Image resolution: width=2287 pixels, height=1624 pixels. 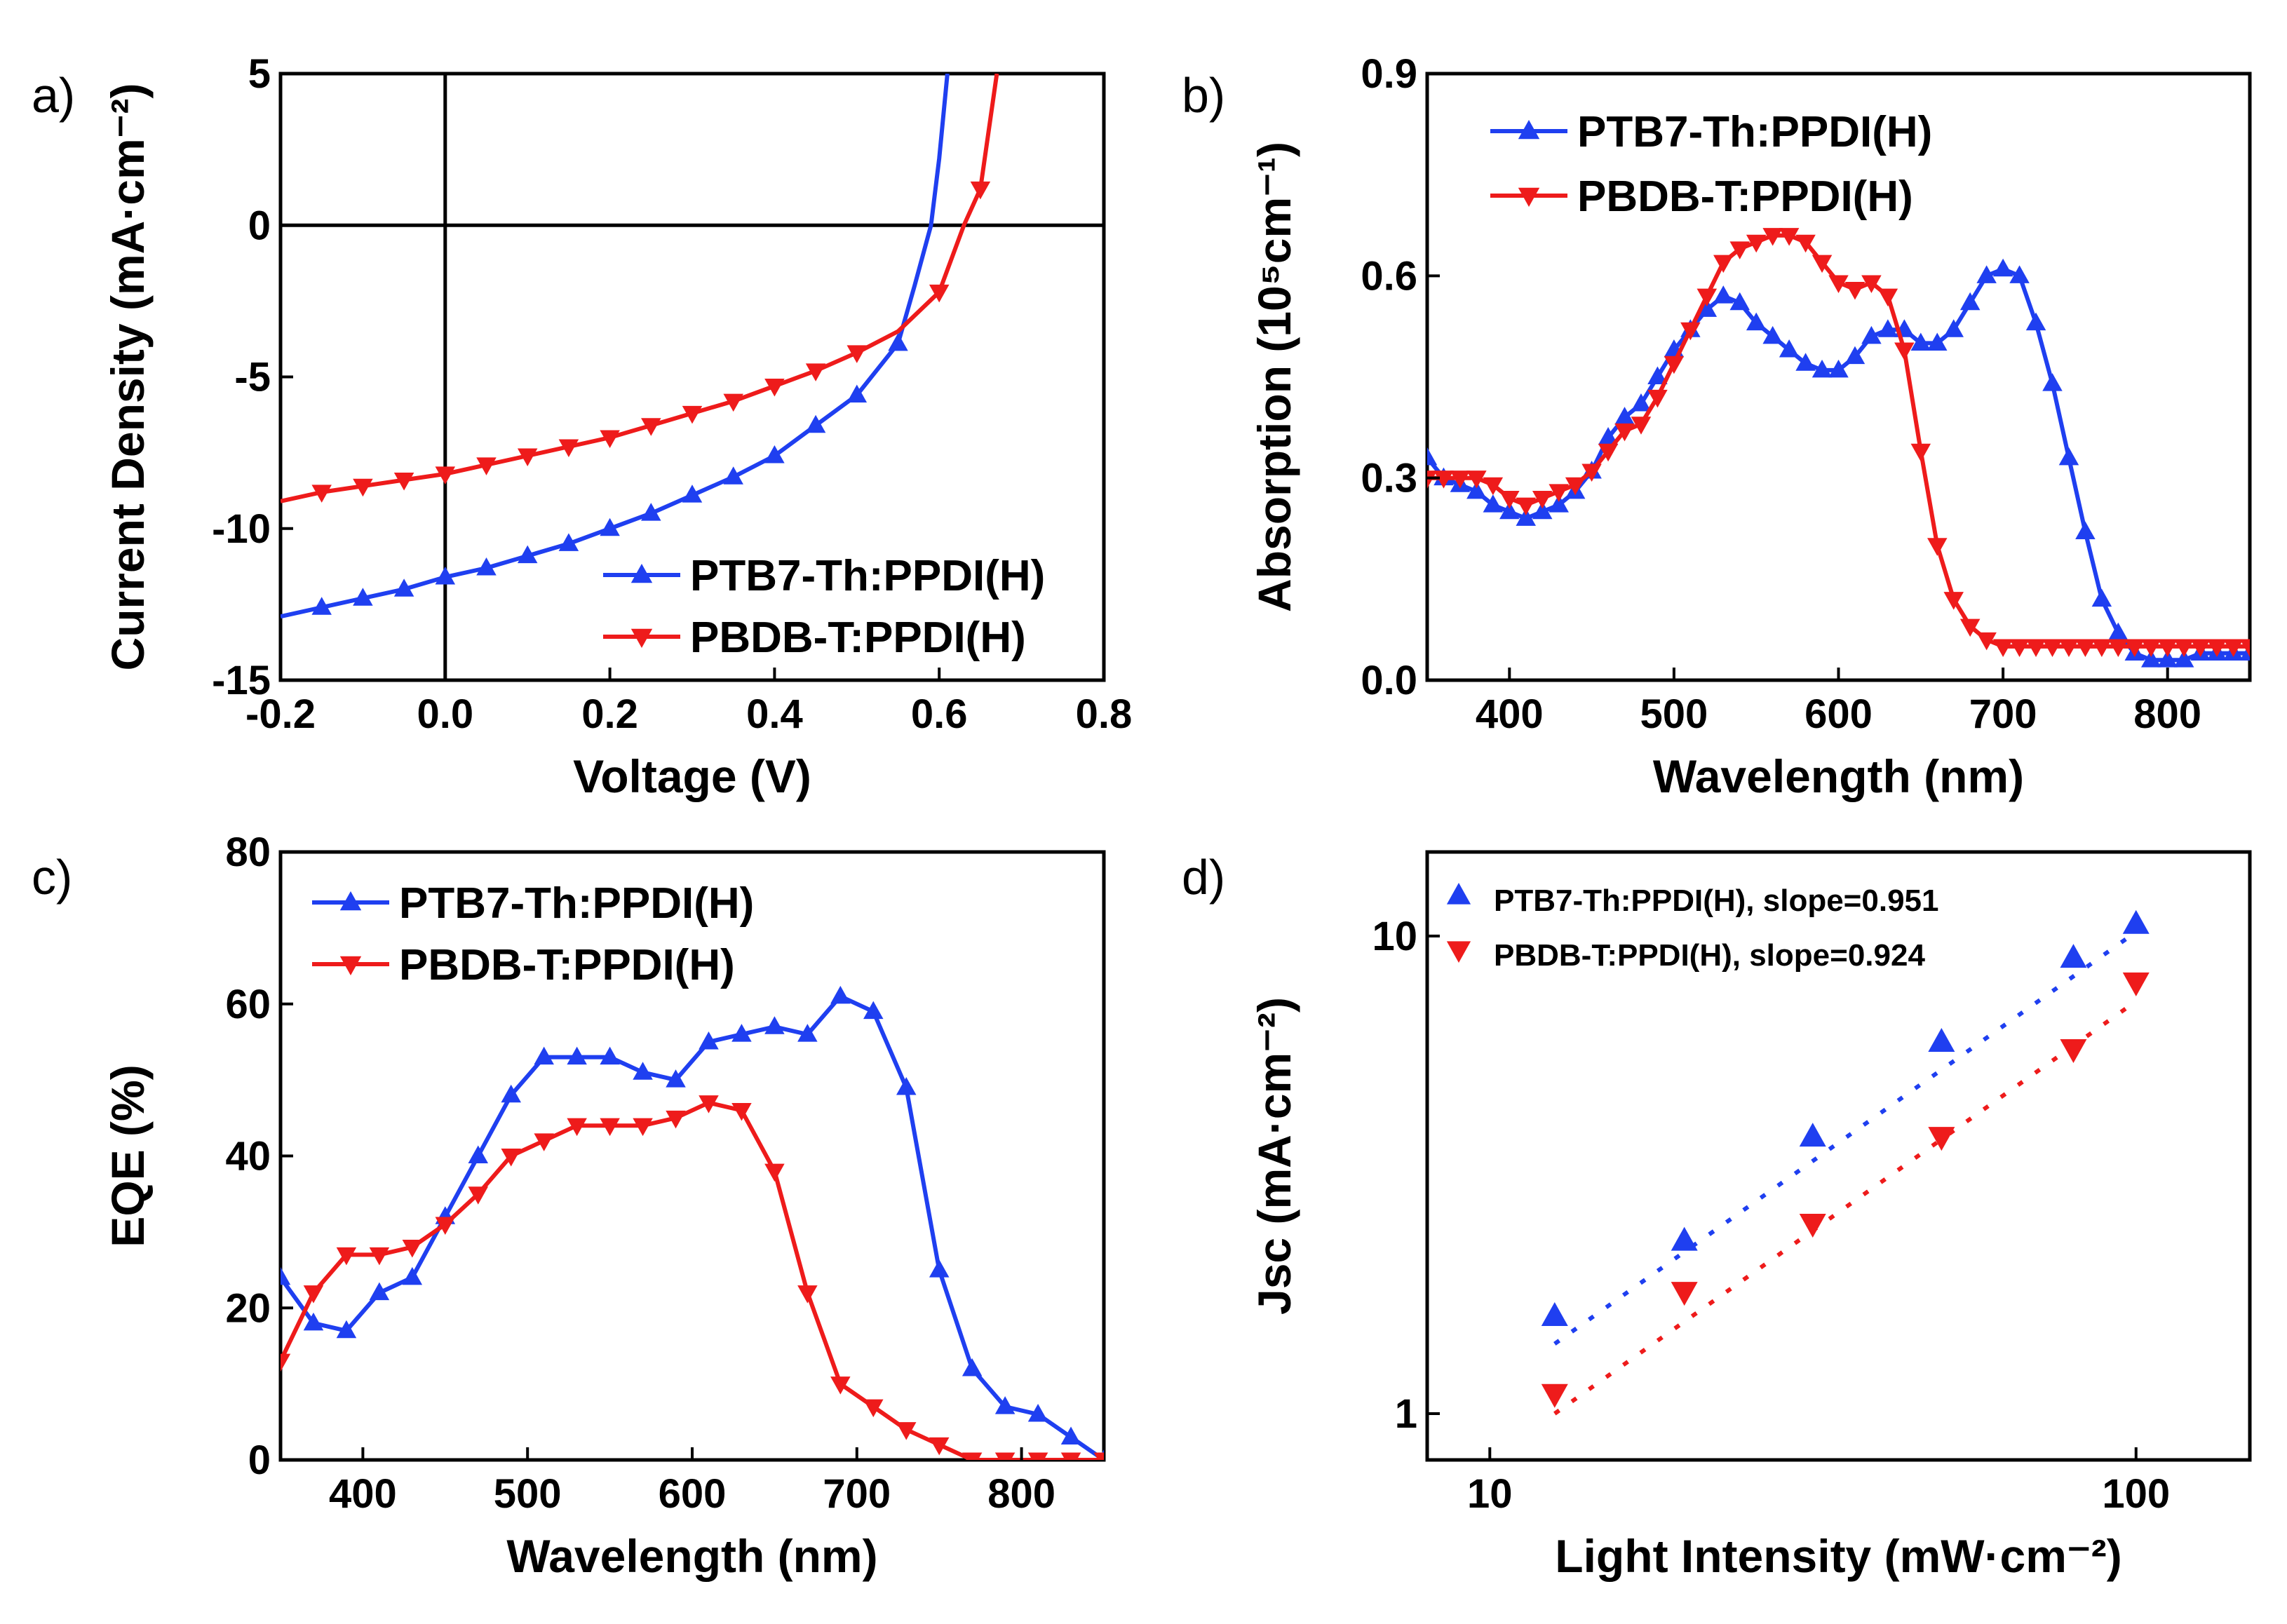 I want to click on x-tick-label: 700, so click(x=857, y=1494).